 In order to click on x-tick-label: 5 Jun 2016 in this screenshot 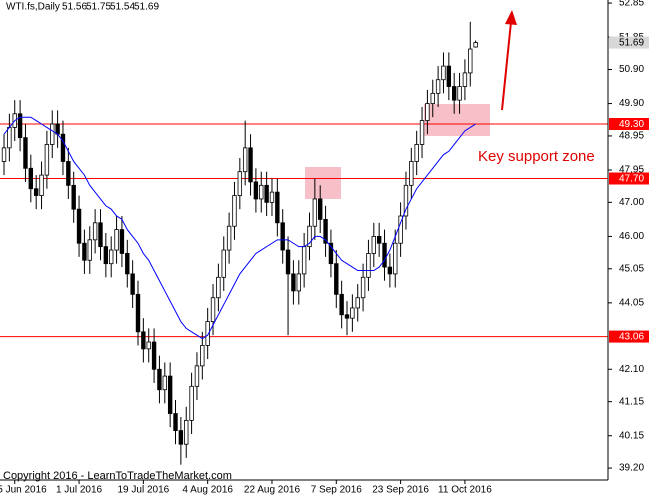, I will do `click(23, 490)`.